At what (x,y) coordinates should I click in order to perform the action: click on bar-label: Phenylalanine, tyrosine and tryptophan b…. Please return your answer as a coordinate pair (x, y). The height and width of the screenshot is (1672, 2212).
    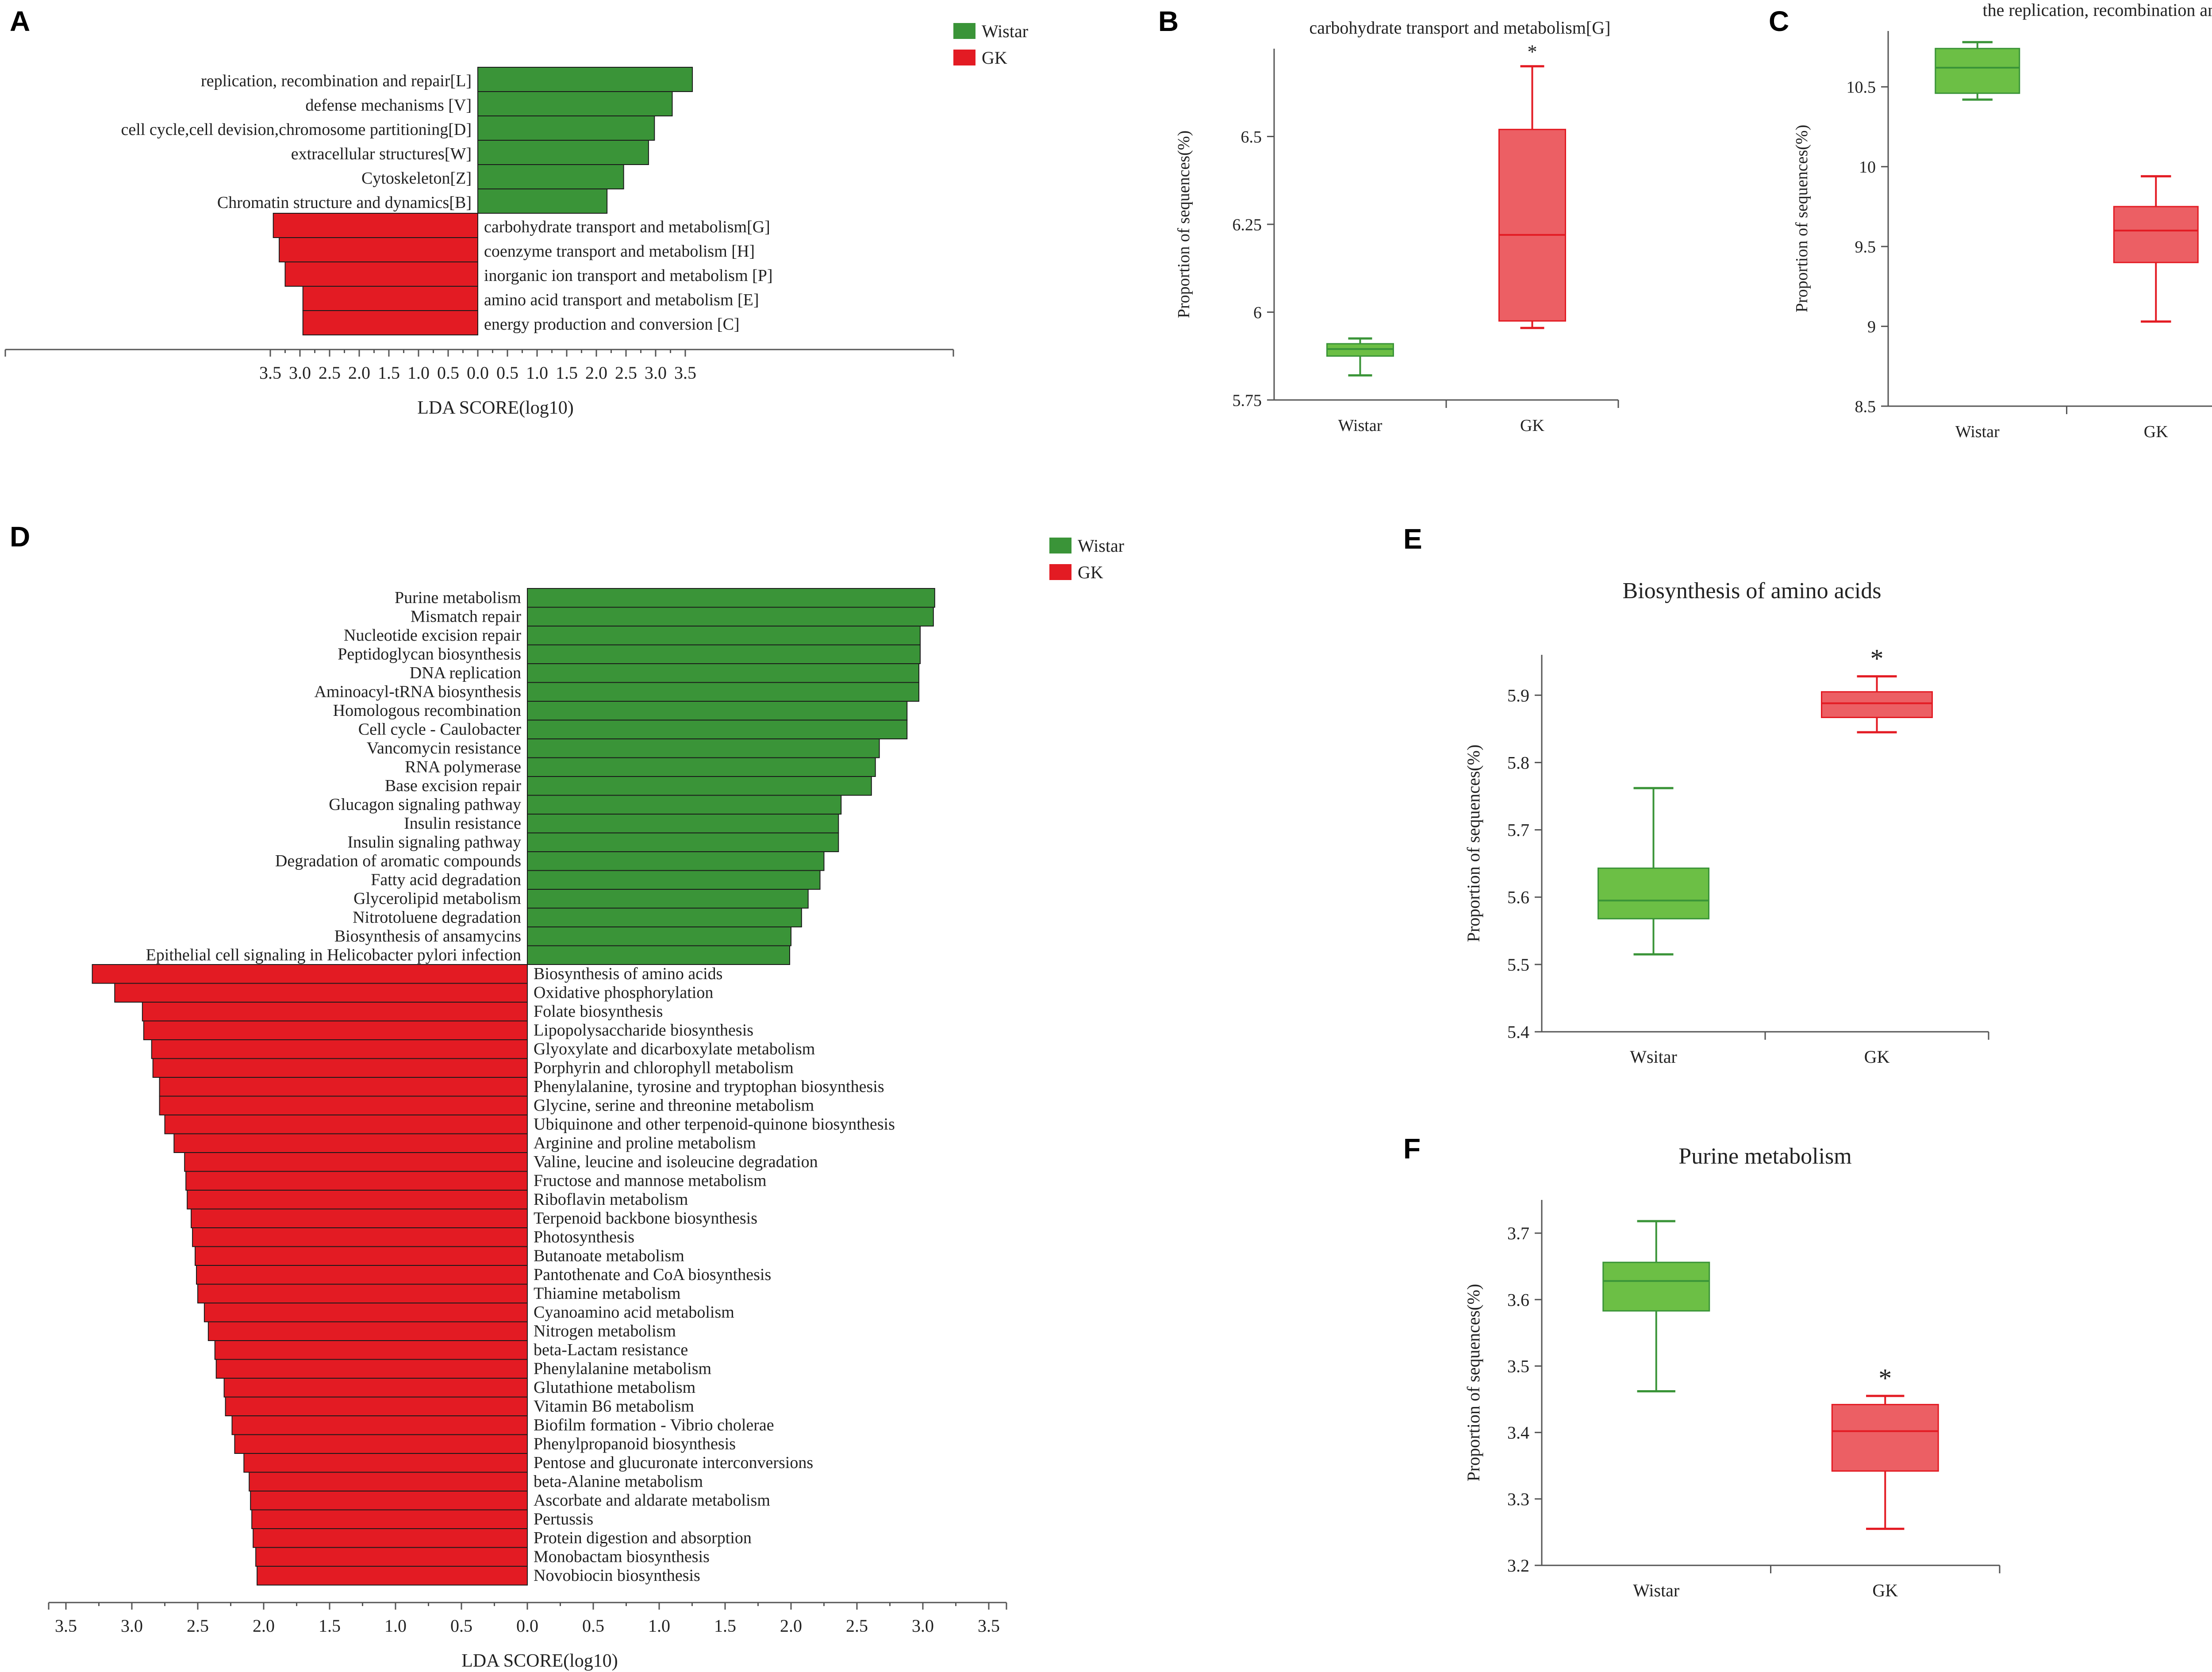
    Looking at the image, I should click on (709, 1086).